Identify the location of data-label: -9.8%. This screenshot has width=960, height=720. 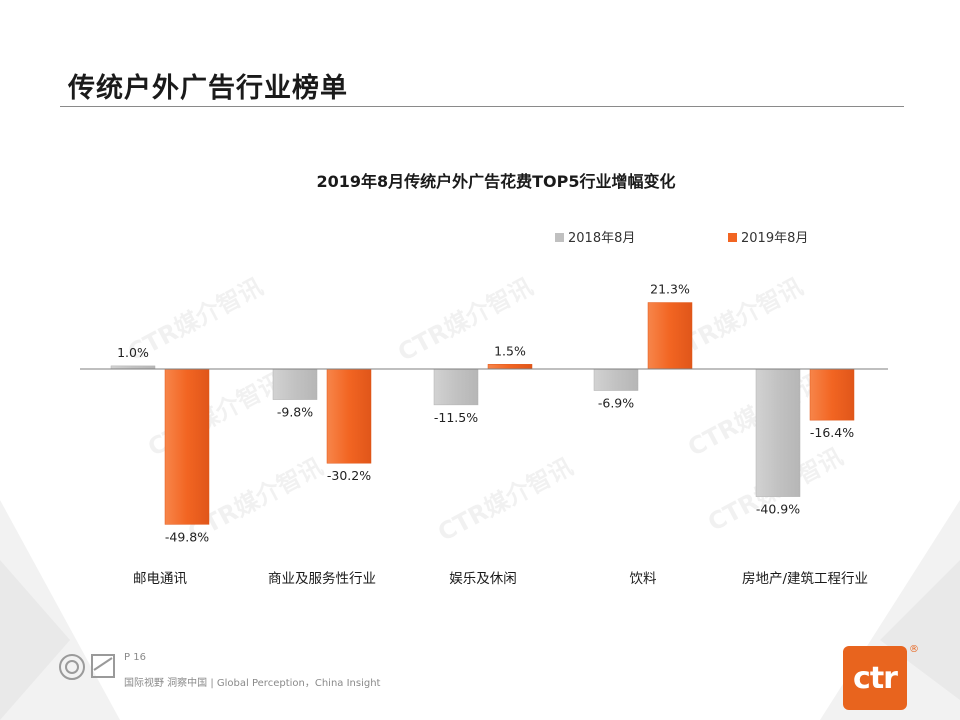
(295, 412).